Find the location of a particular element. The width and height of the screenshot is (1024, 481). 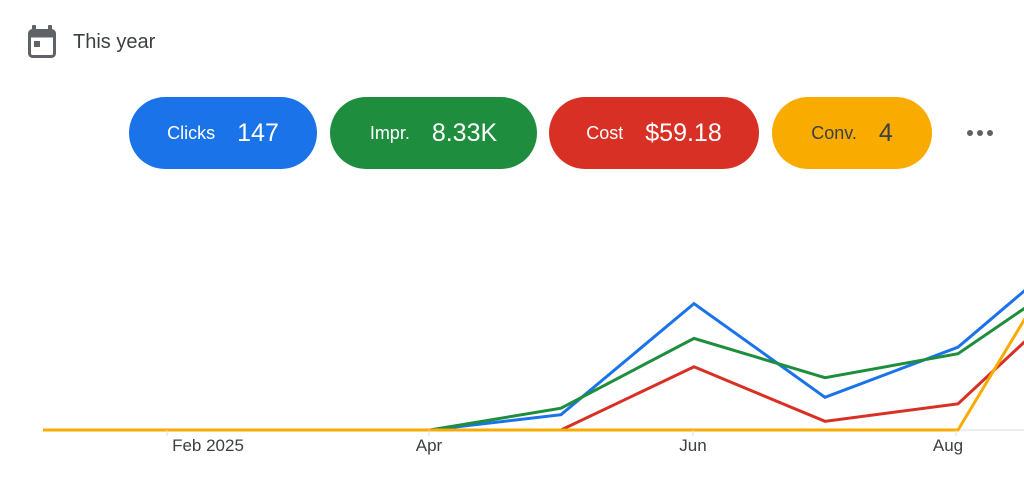

x-tick-label: Jun is located at coordinates (692, 445).